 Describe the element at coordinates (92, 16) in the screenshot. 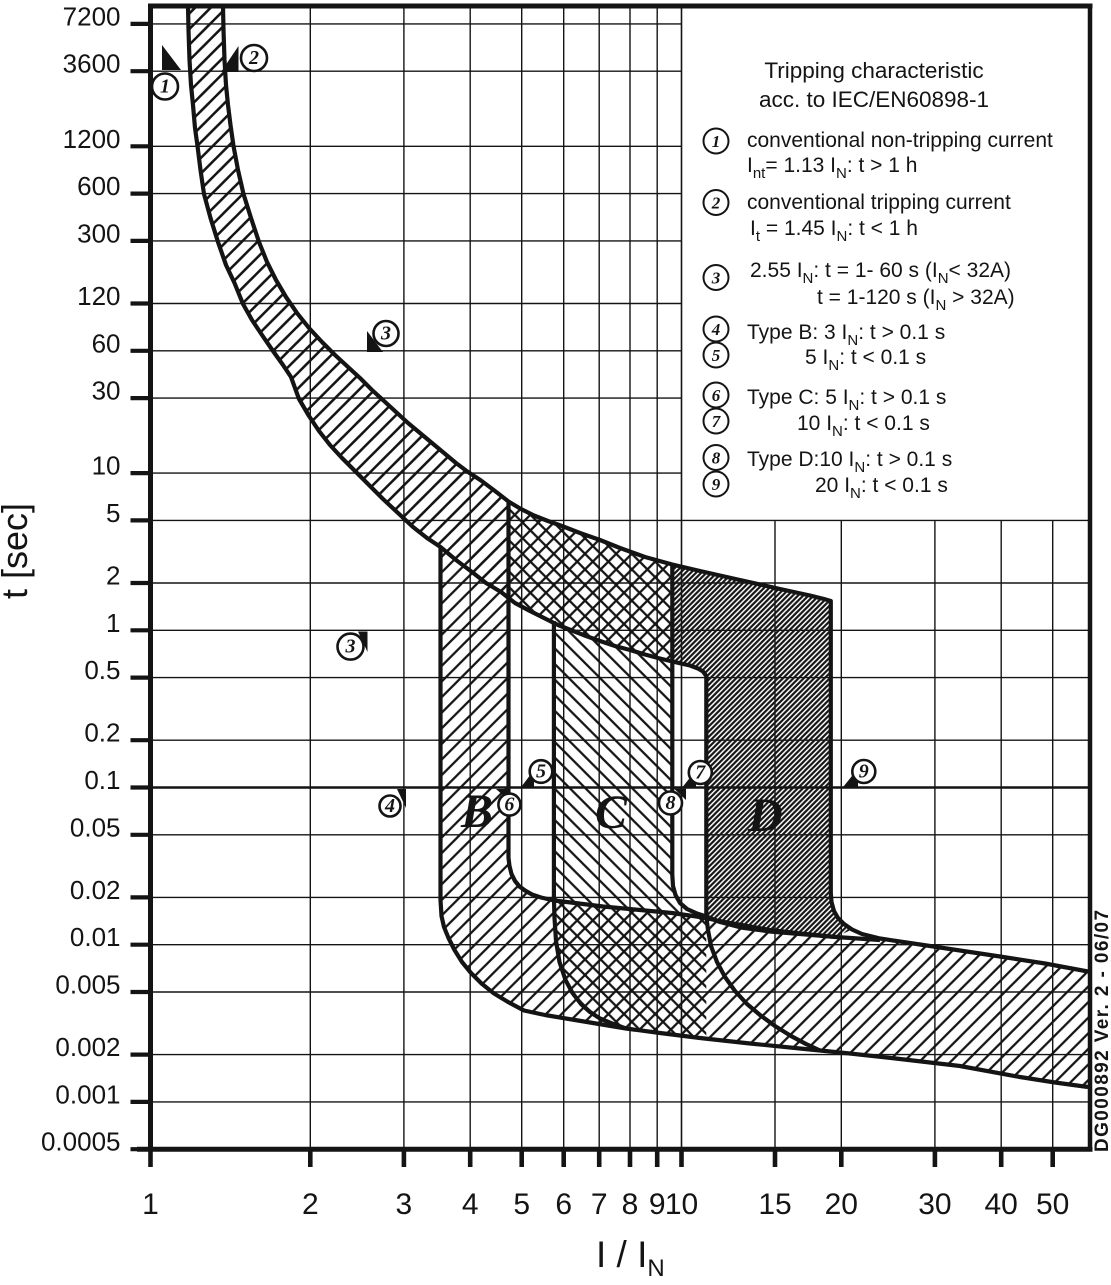

I see `svg-text: 7200` at that location.